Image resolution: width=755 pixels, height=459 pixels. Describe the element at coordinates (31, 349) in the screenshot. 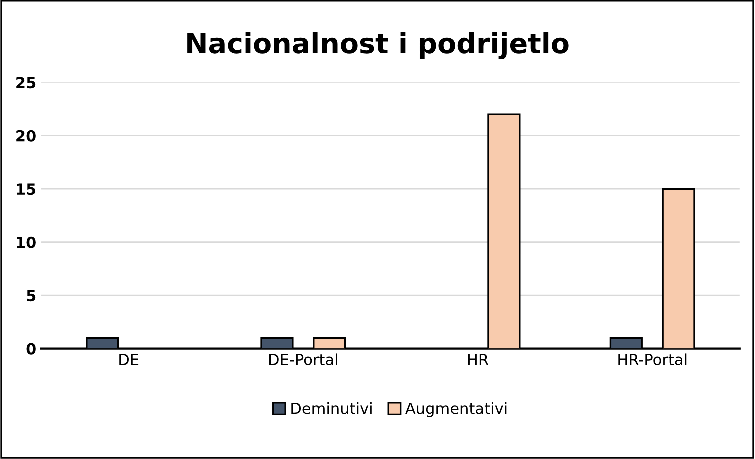

I see `y-tick-label: 0` at that location.